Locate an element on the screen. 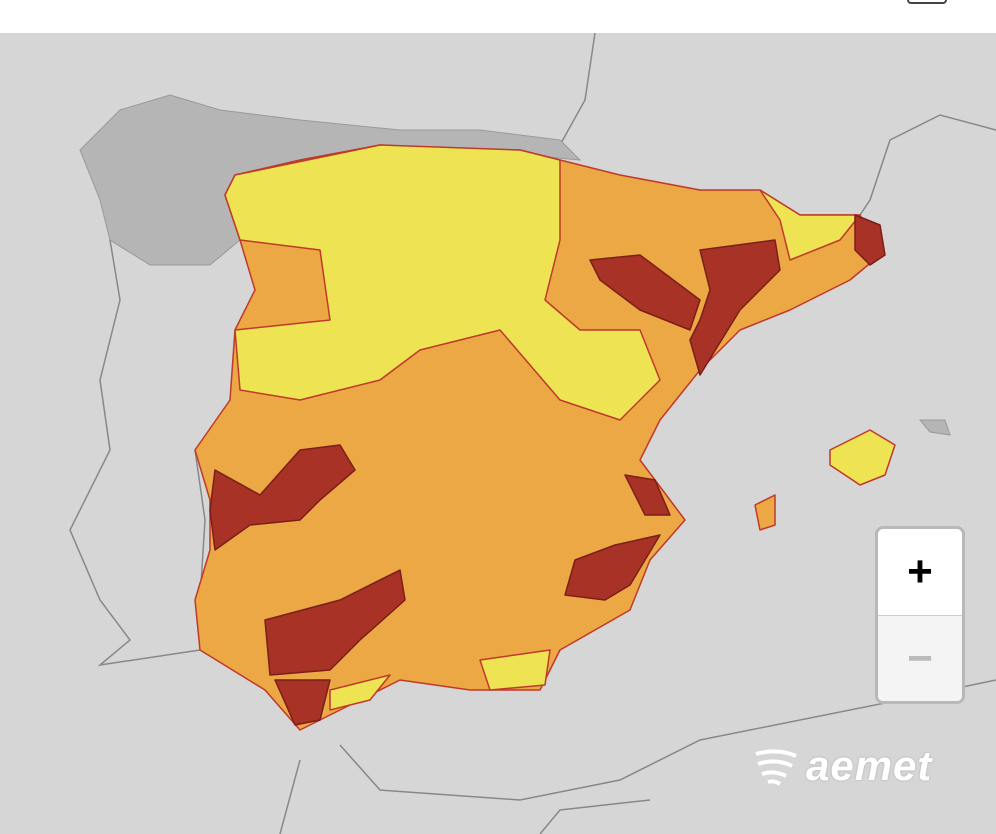  zoom-out-button: − is located at coordinates (920, 658).